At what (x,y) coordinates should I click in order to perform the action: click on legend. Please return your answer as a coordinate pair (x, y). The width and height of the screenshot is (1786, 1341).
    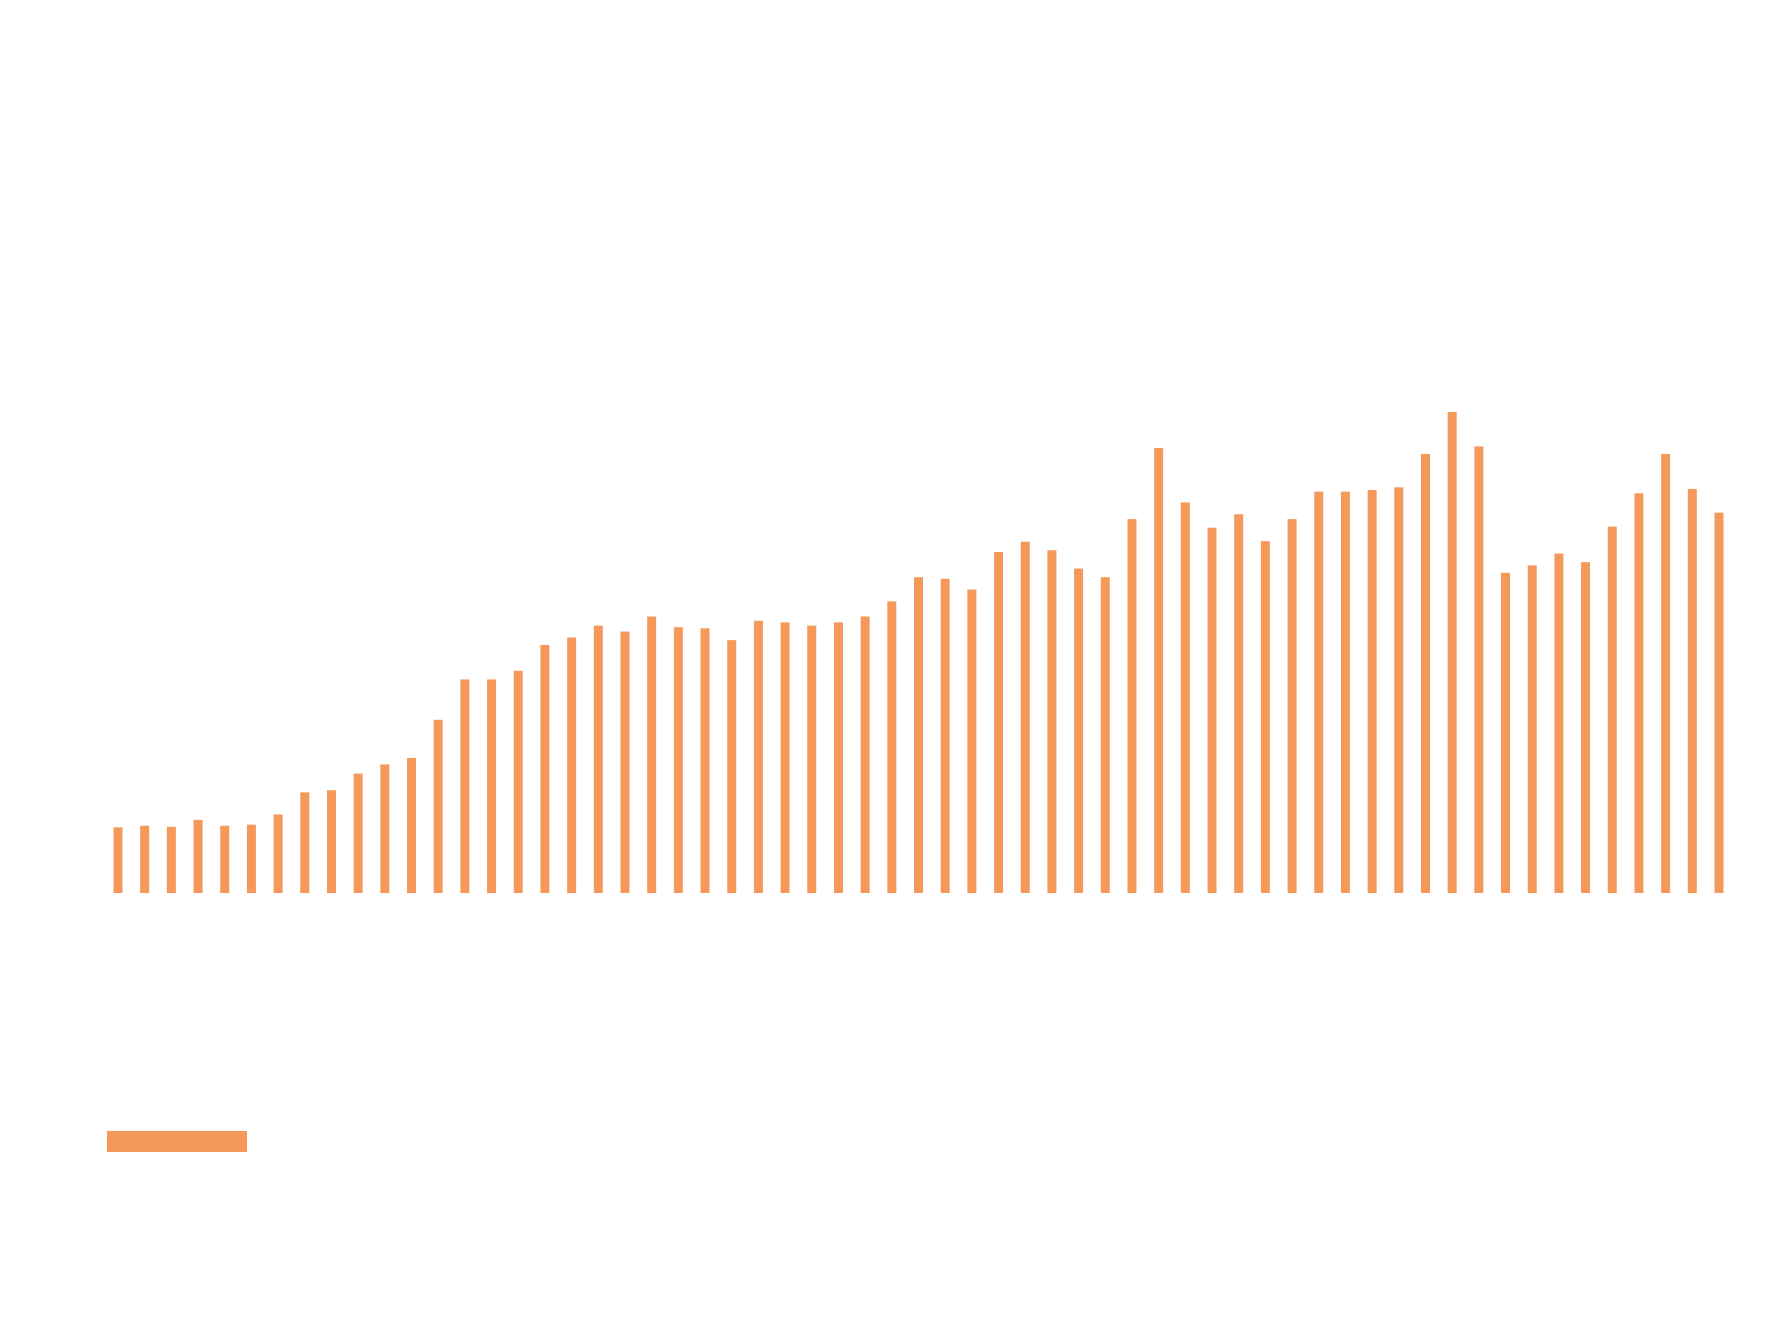
    Looking at the image, I should click on (177, 1141).